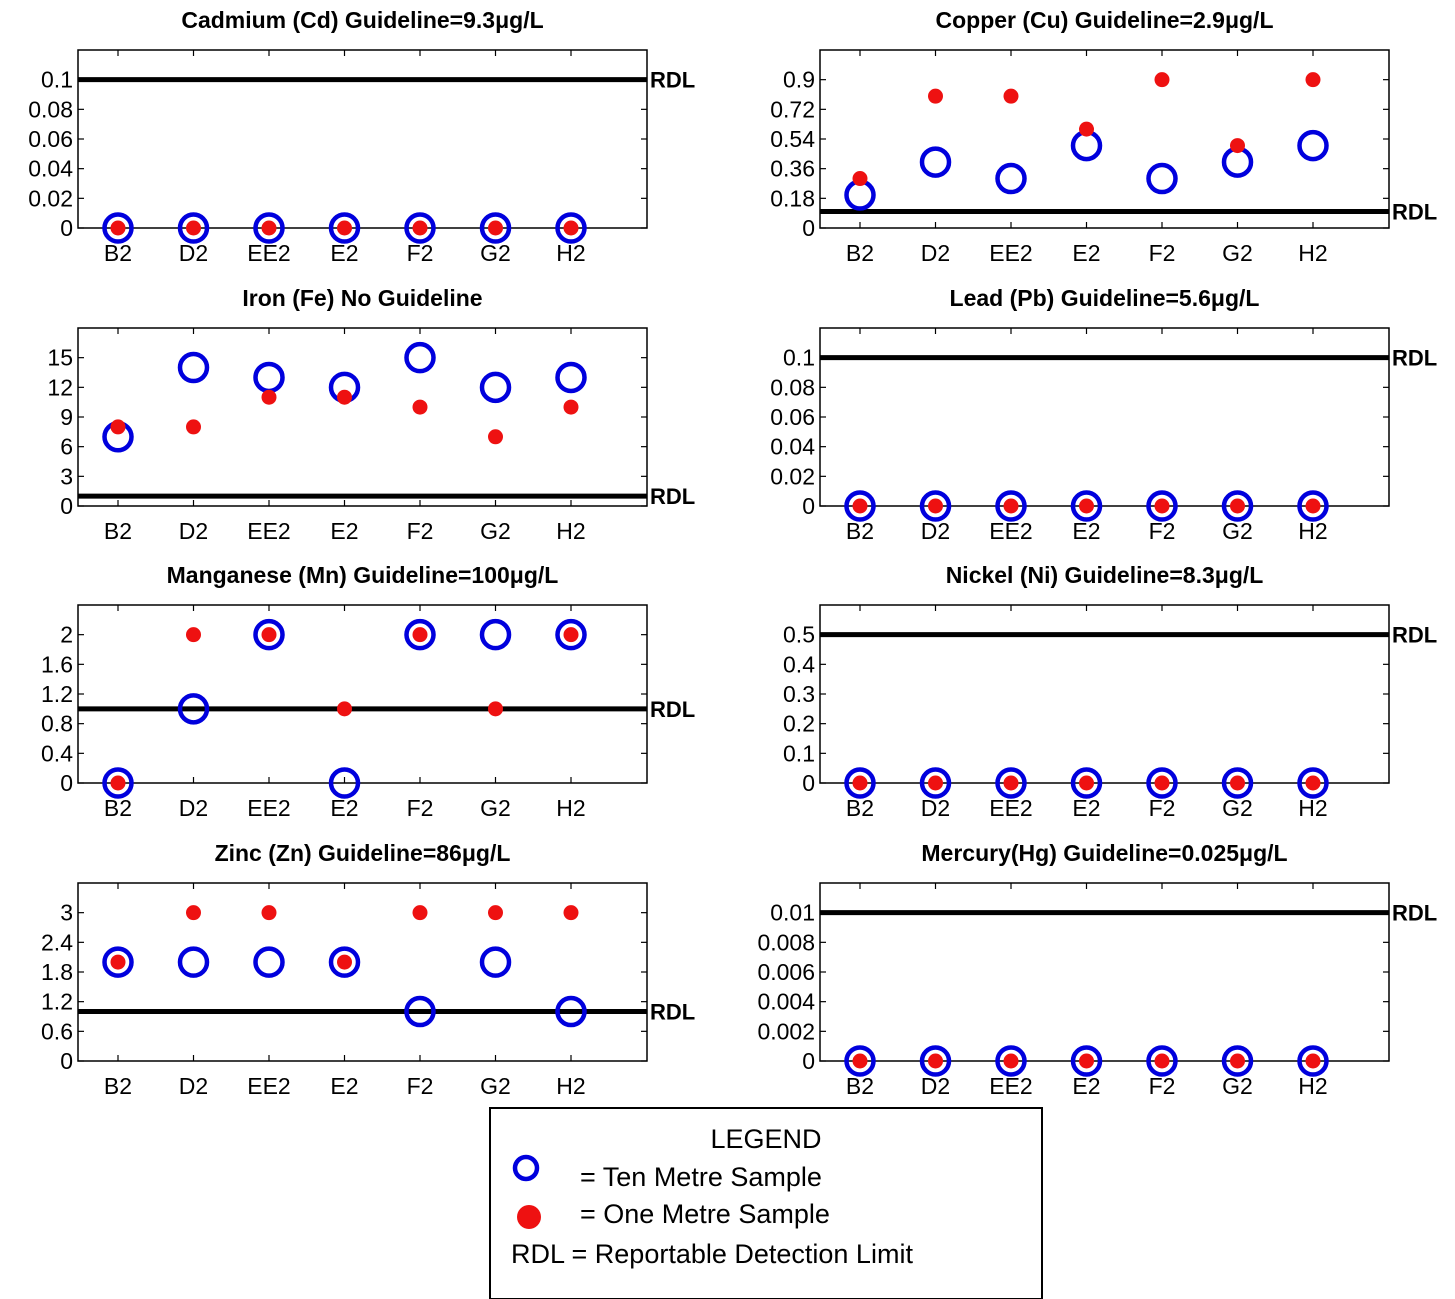  Describe the element at coordinates (362, 298) in the screenshot. I see `chart-title: Iron (Fe) No Guideline` at that location.